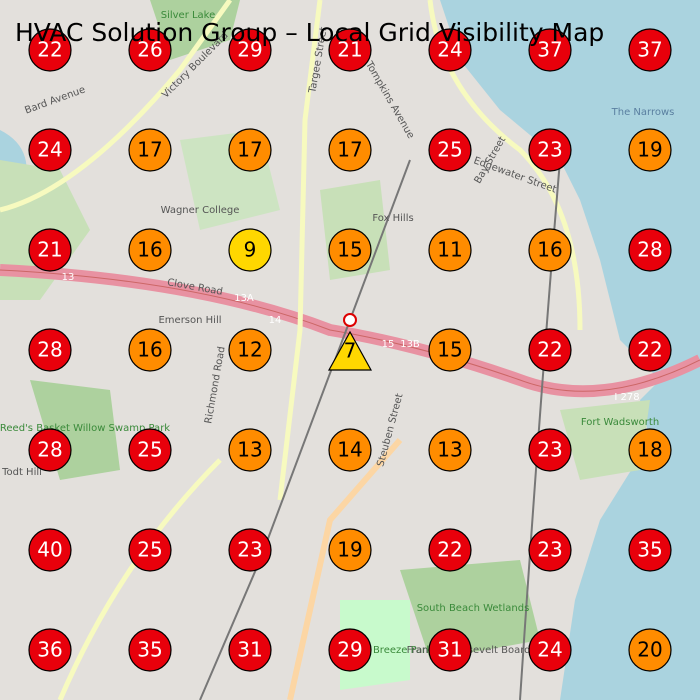  I want to click on cell-value: 7, so click(350, 351).